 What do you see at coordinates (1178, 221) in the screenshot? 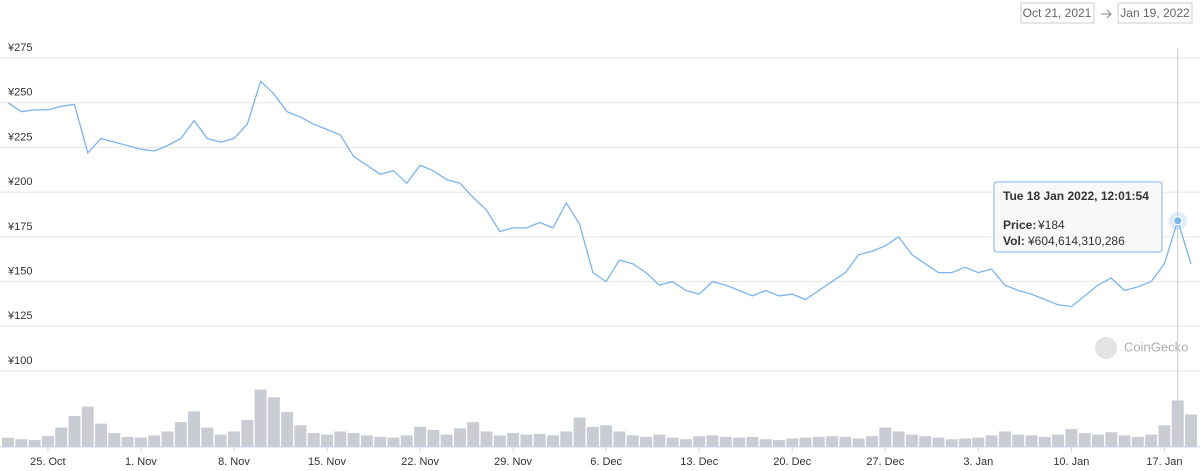
I see `hover-point` at bounding box center [1178, 221].